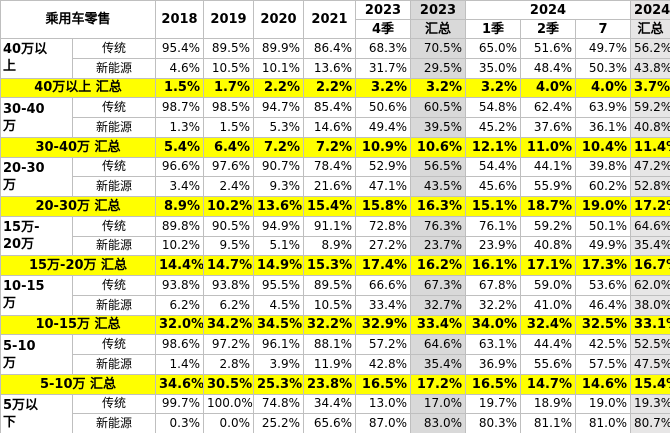 The width and height of the screenshot is (670, 433). I want to click on share-cell: 88.1%, so click(330, 344).